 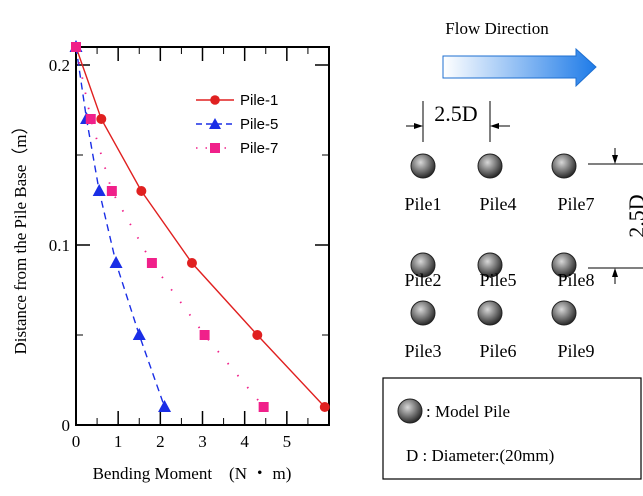 I want to click on pile-5-label: Pile5, so click(x=497, y=280).